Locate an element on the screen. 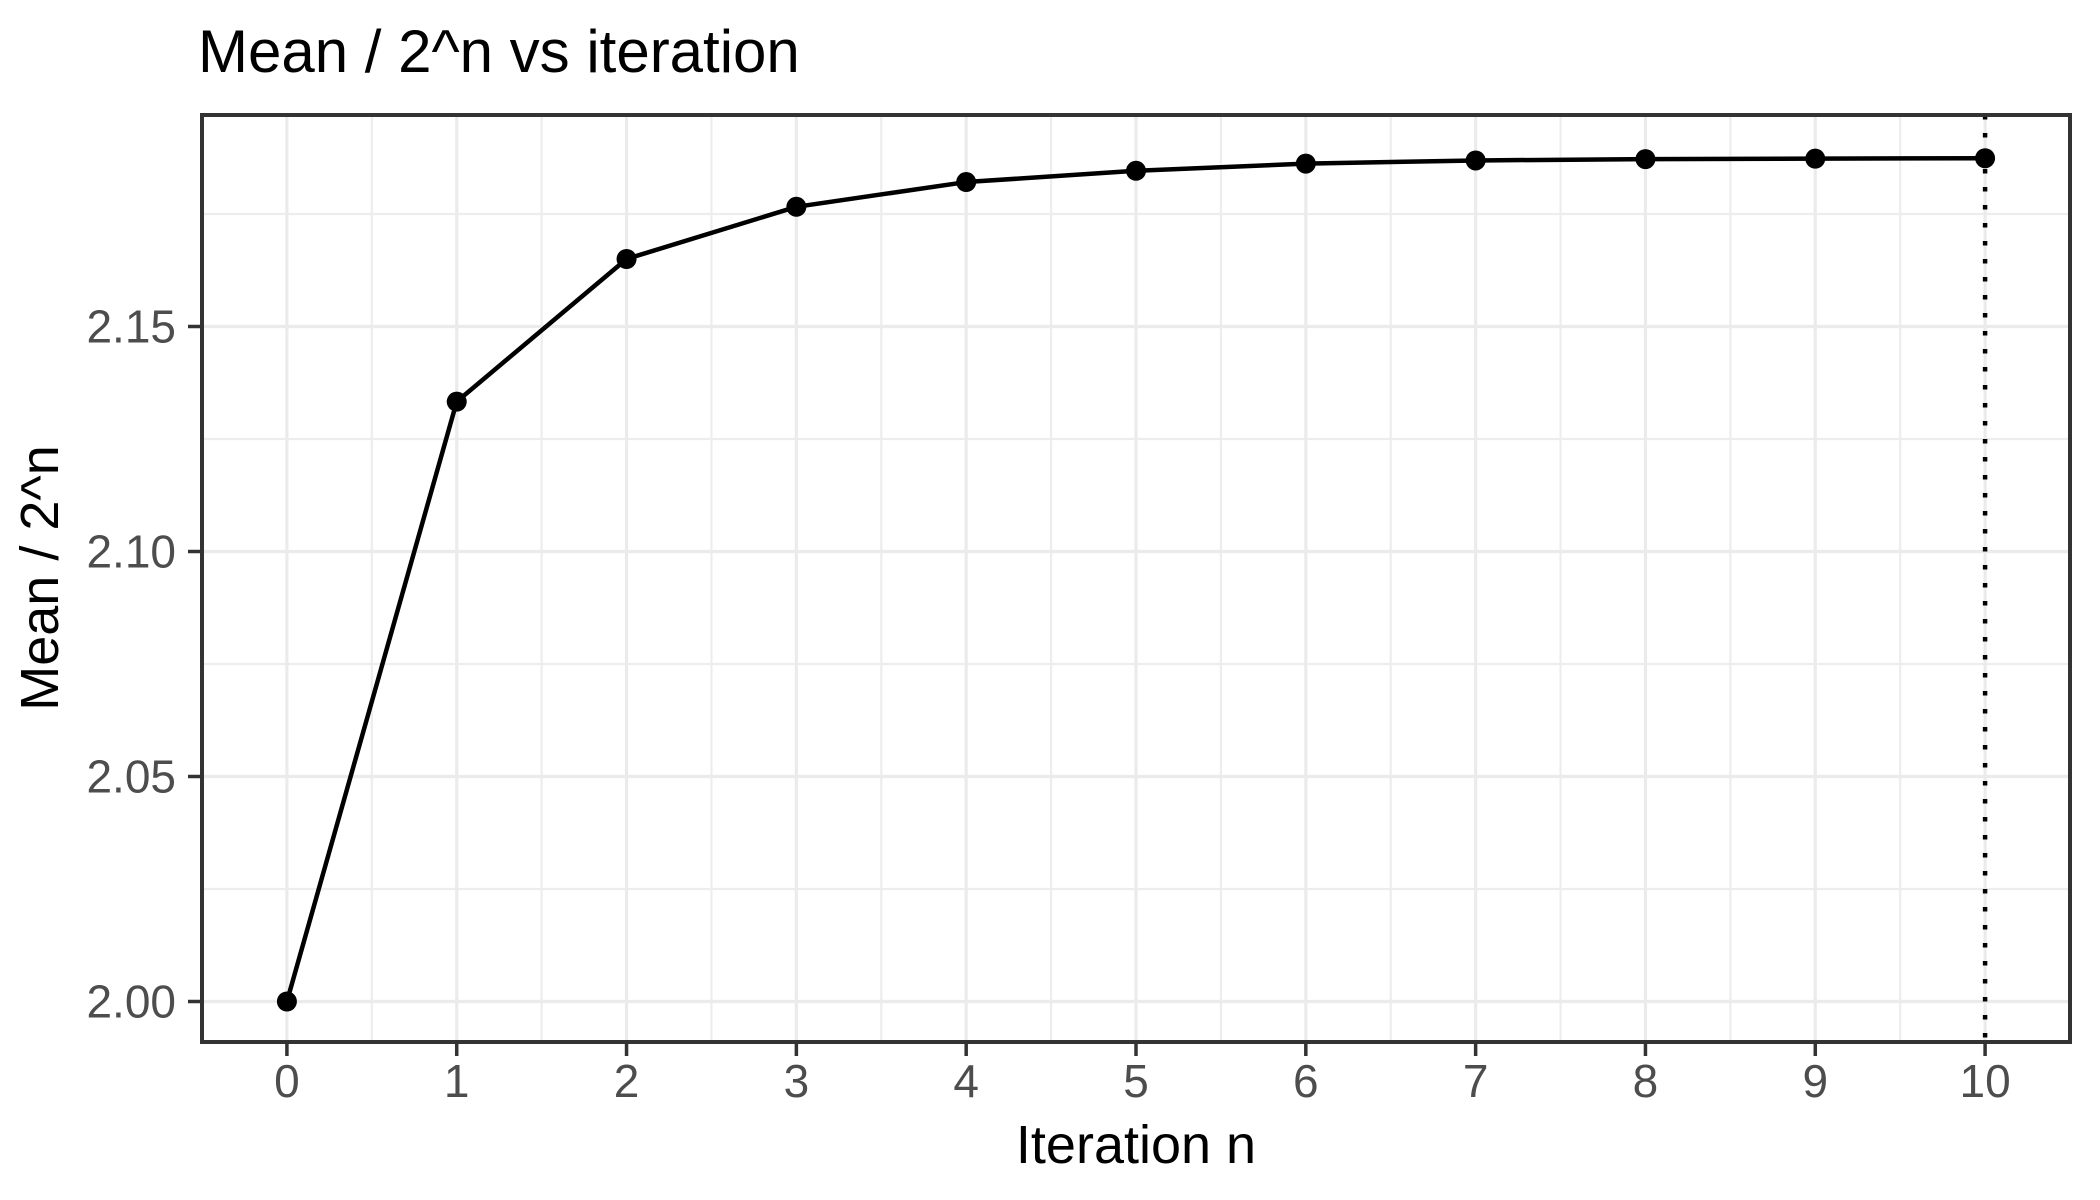 This screenshot has width=2100, height=1200. x-tick-label: 2 is located at coordinates (627, 1081).